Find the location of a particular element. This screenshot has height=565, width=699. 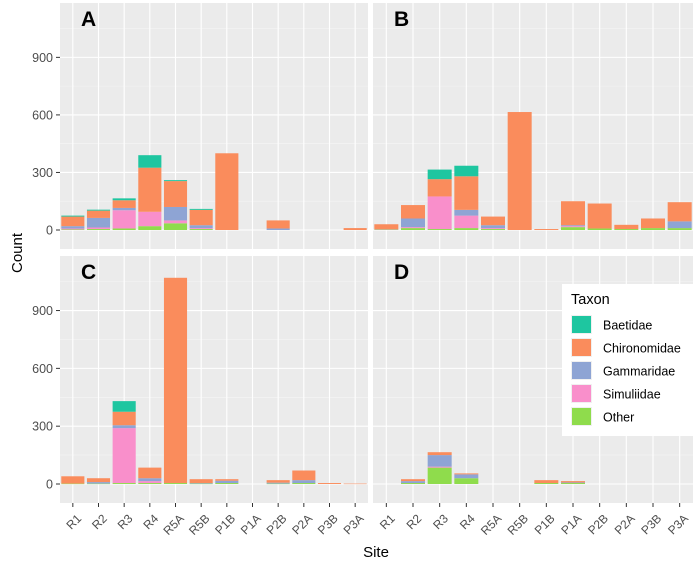

x-axis-title: Site is located at coordinates (376, 552).